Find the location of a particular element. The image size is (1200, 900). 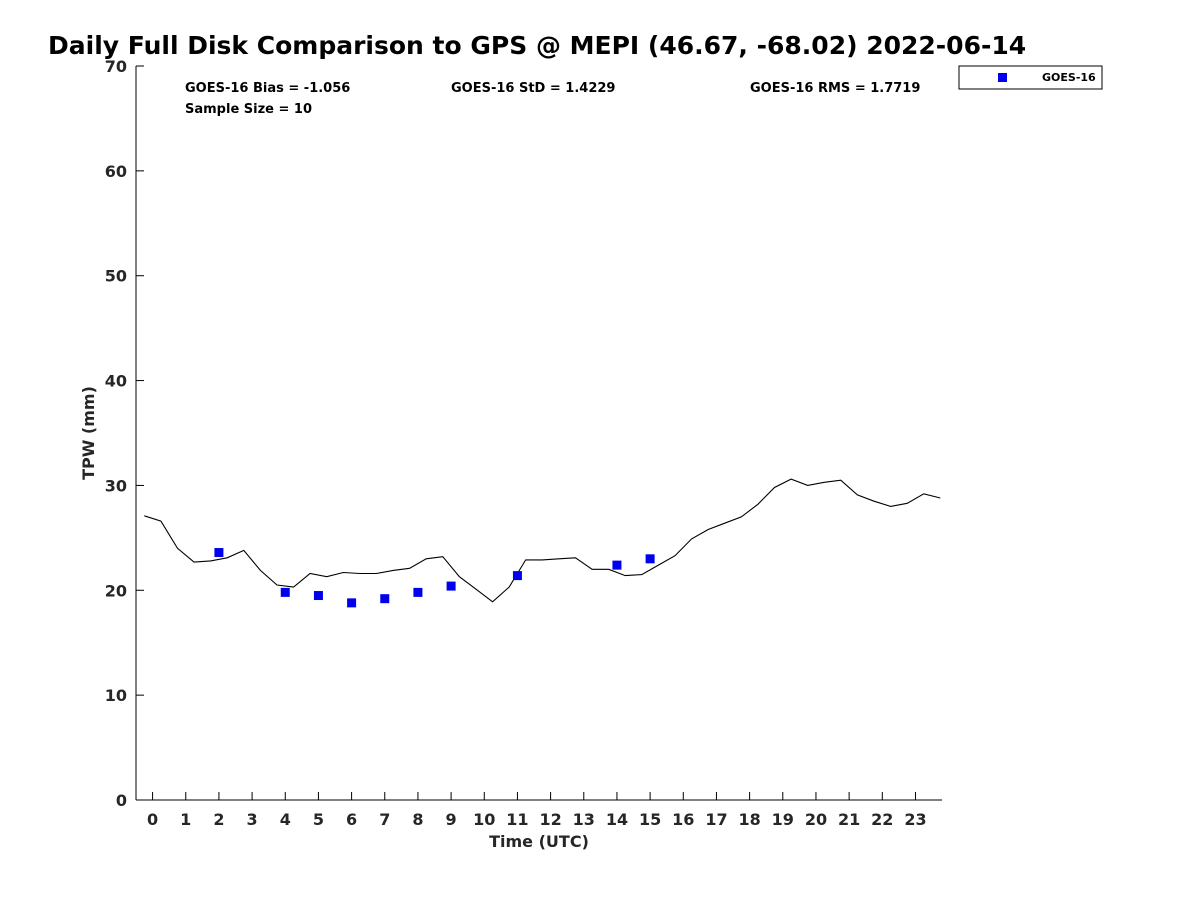

x-tick-label: 3 is located at coordinates (252, 819).